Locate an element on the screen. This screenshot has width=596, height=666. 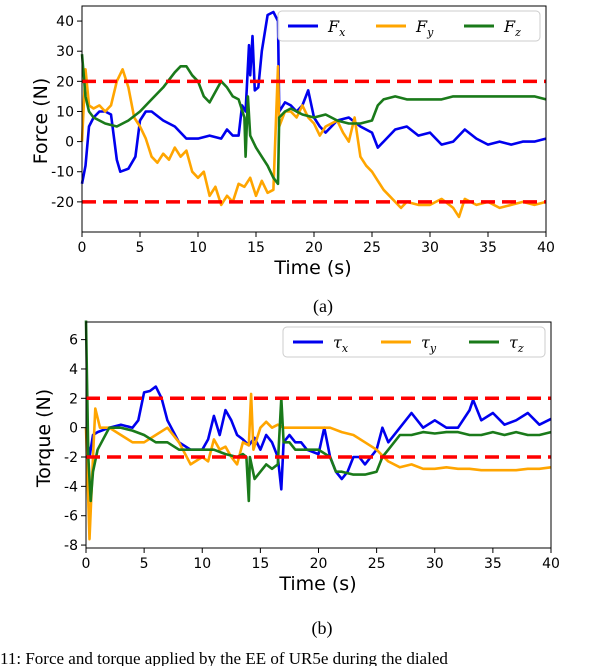
torque-panel-label: (b) is located at coordinates (322, 628).